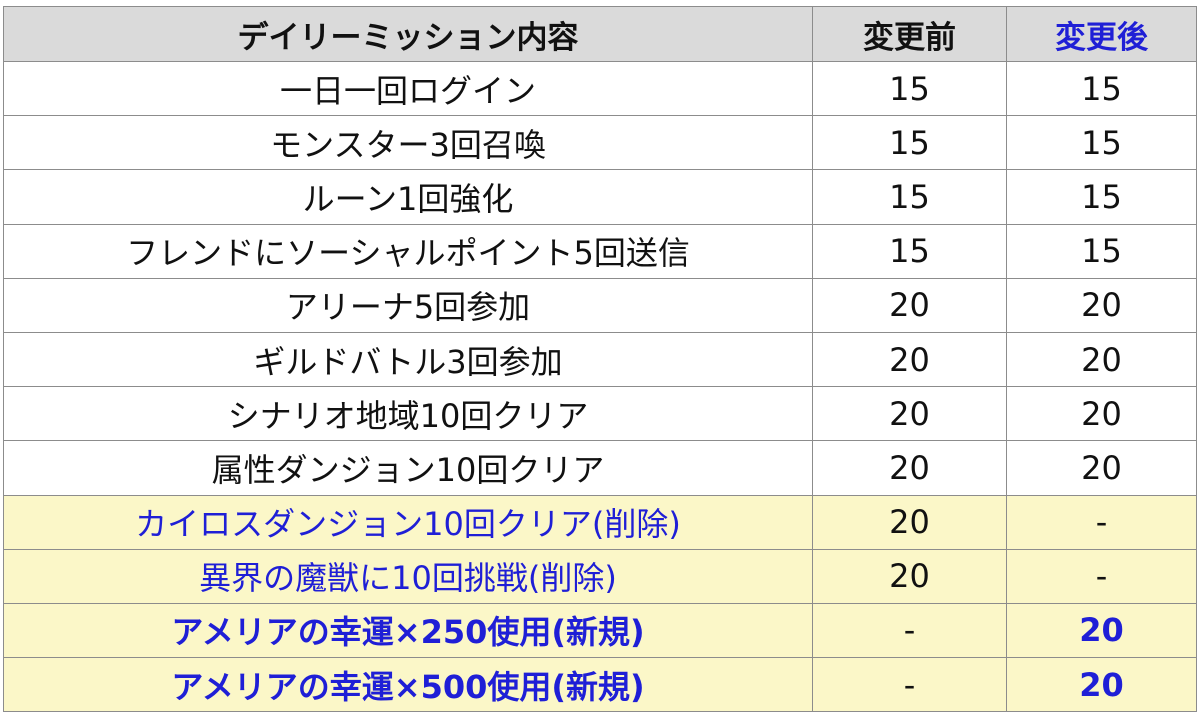 This screenshot has height=723, width=1200. I want to click on mission-cell: 一日一回ログイン, so click(408, 88).